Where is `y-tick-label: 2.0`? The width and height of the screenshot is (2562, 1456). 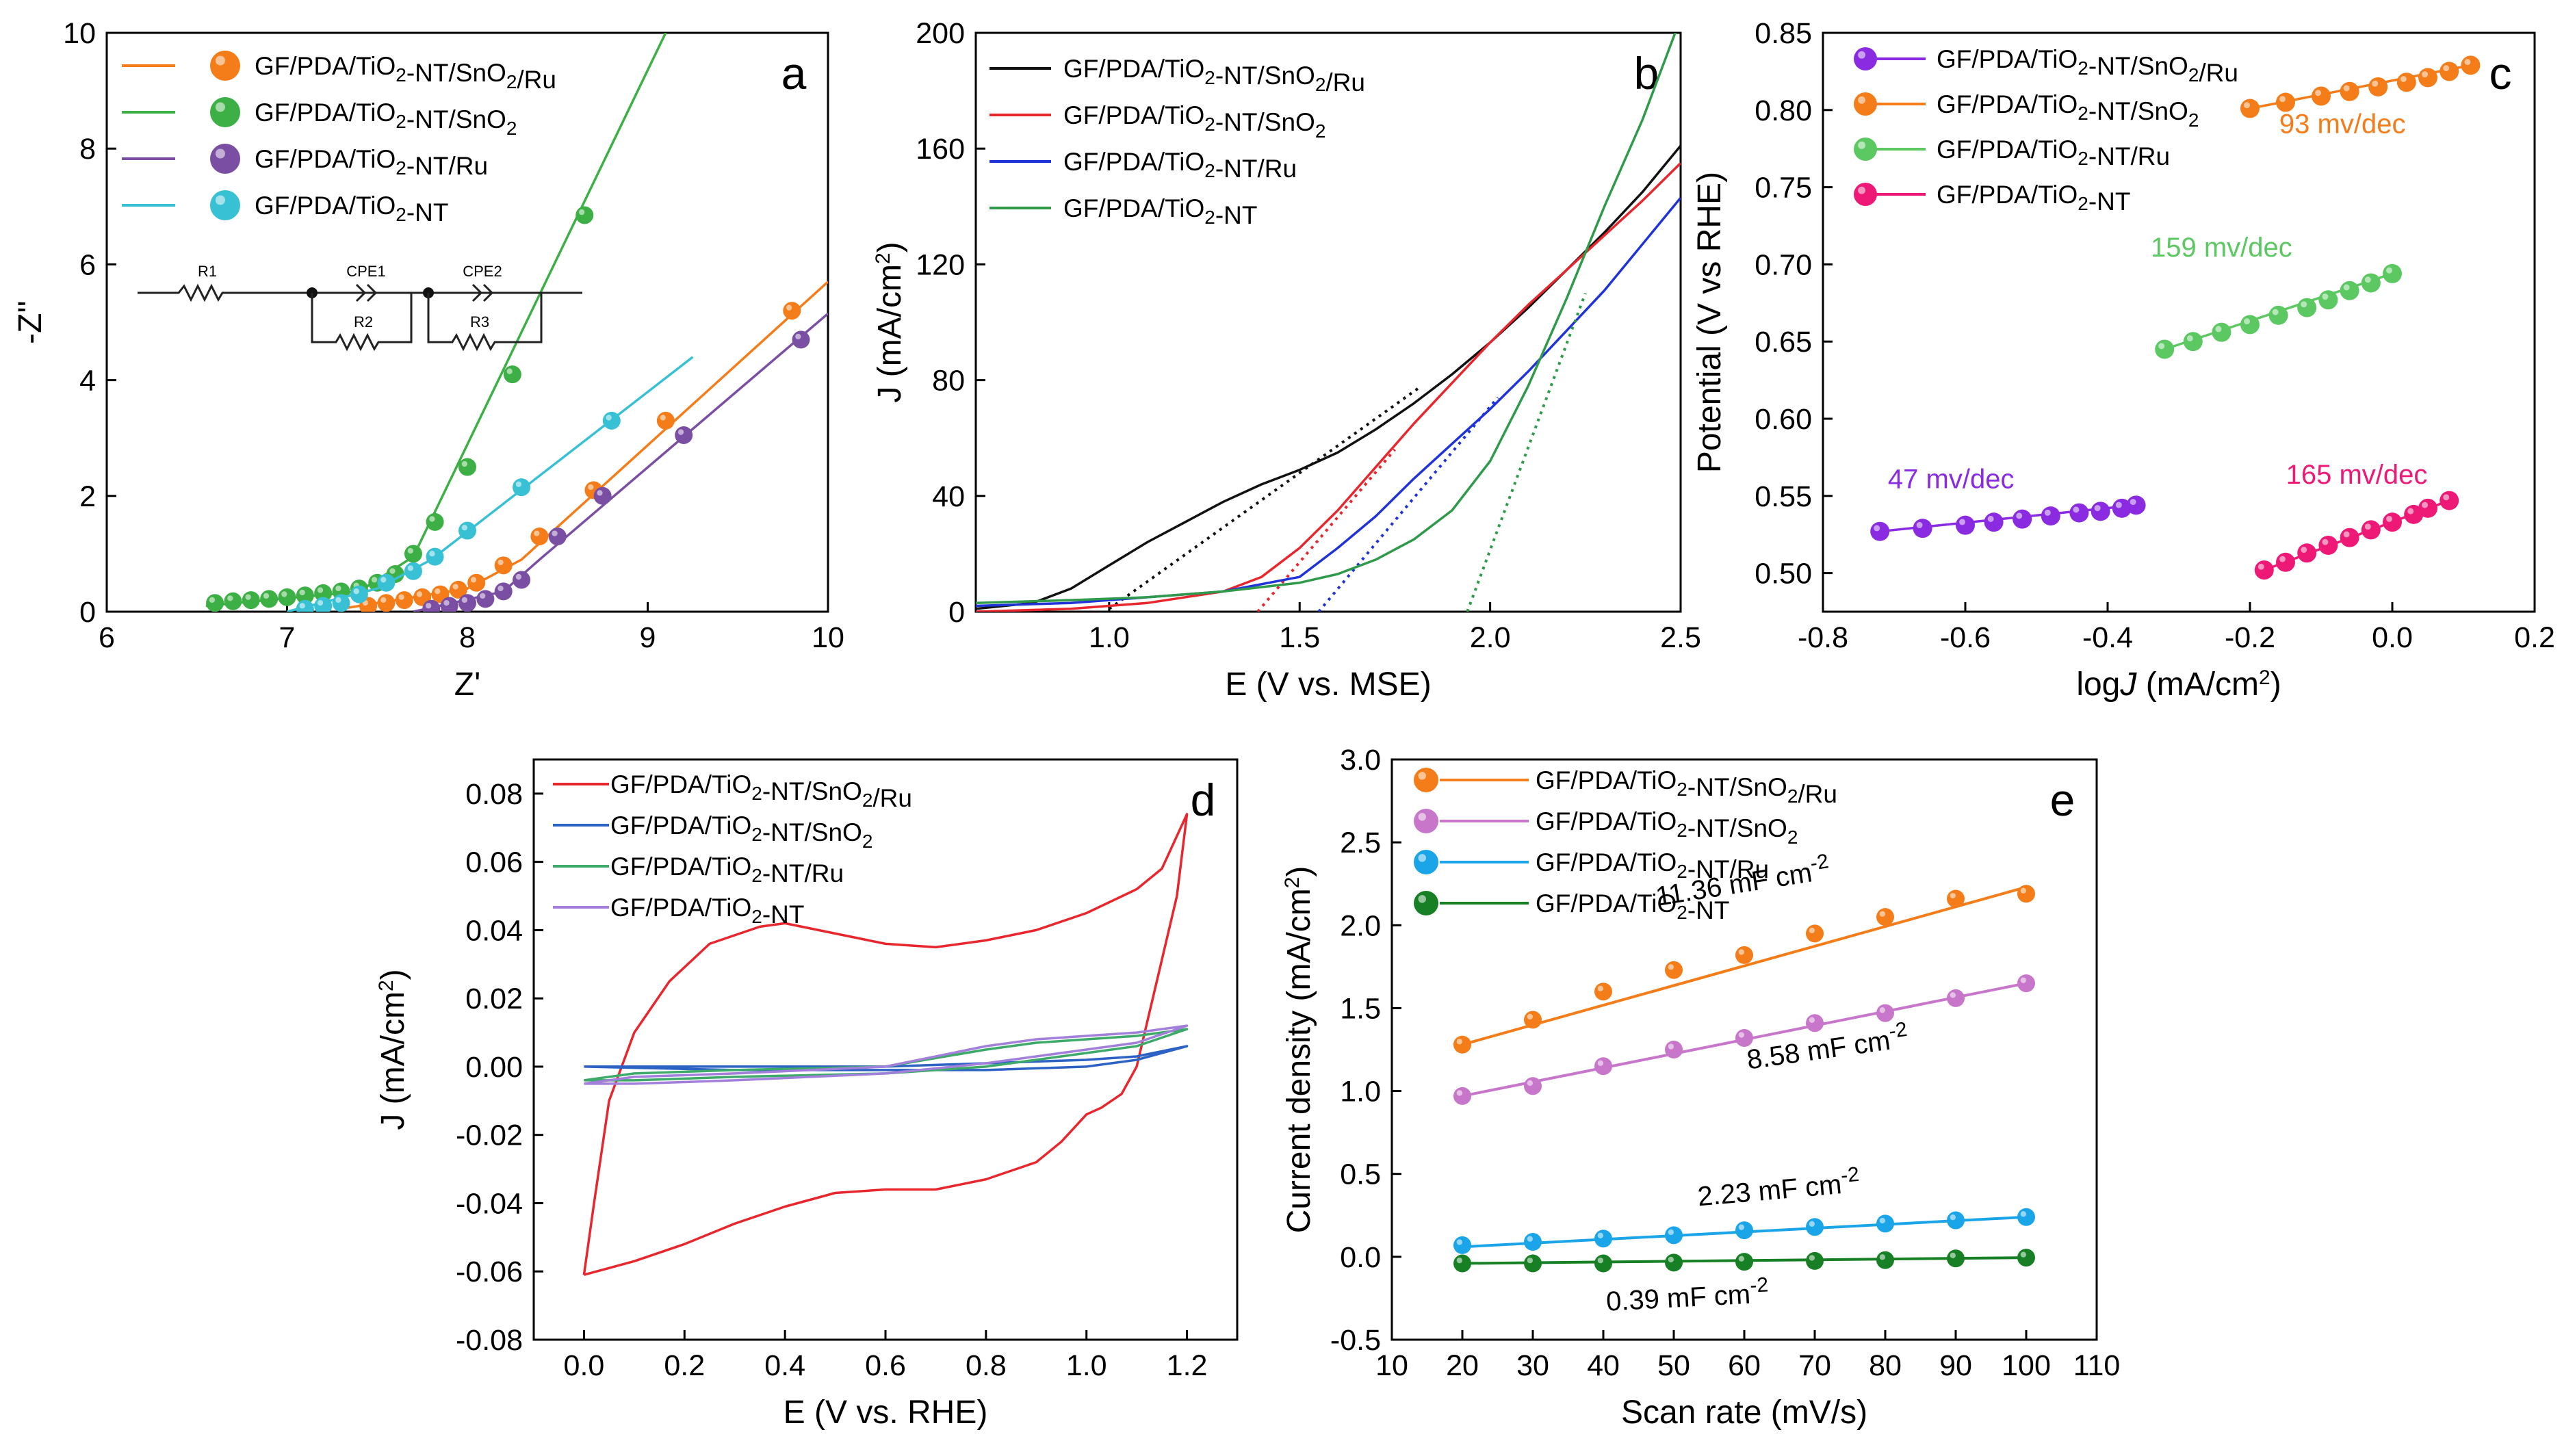
y-tick-label: 2.0 is located at coordinates (1361, 925).